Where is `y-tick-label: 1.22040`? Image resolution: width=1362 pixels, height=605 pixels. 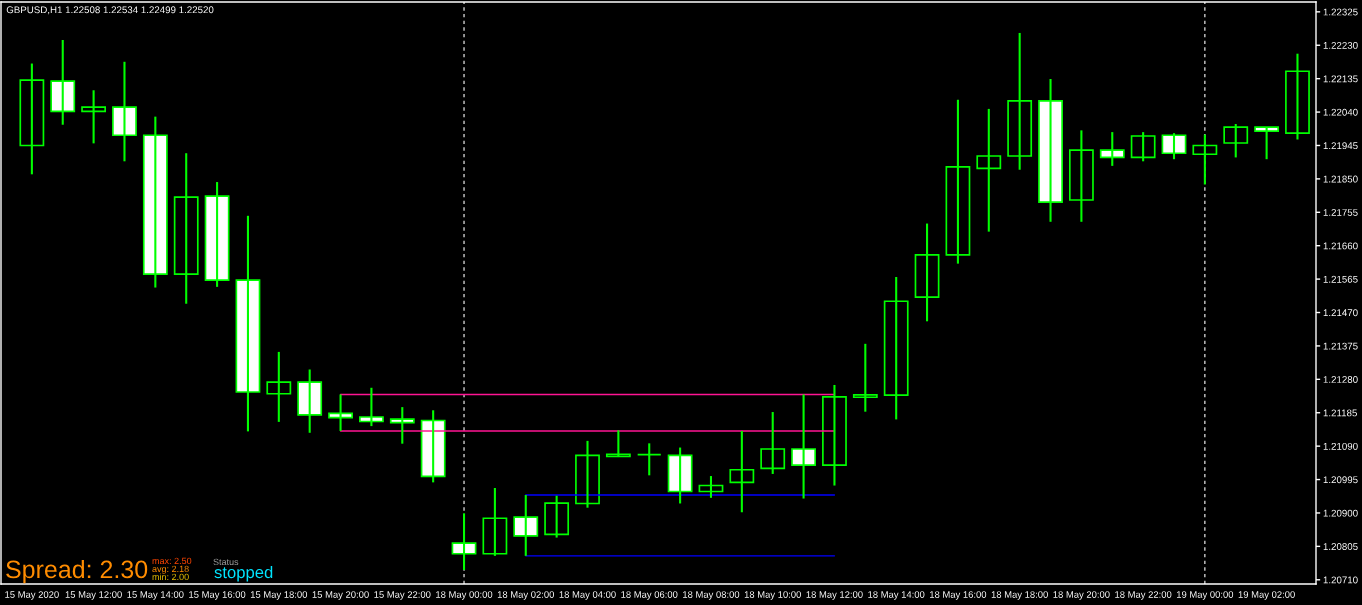
y-tick-label: 1.22040 is located at coordinates (1340, 112).